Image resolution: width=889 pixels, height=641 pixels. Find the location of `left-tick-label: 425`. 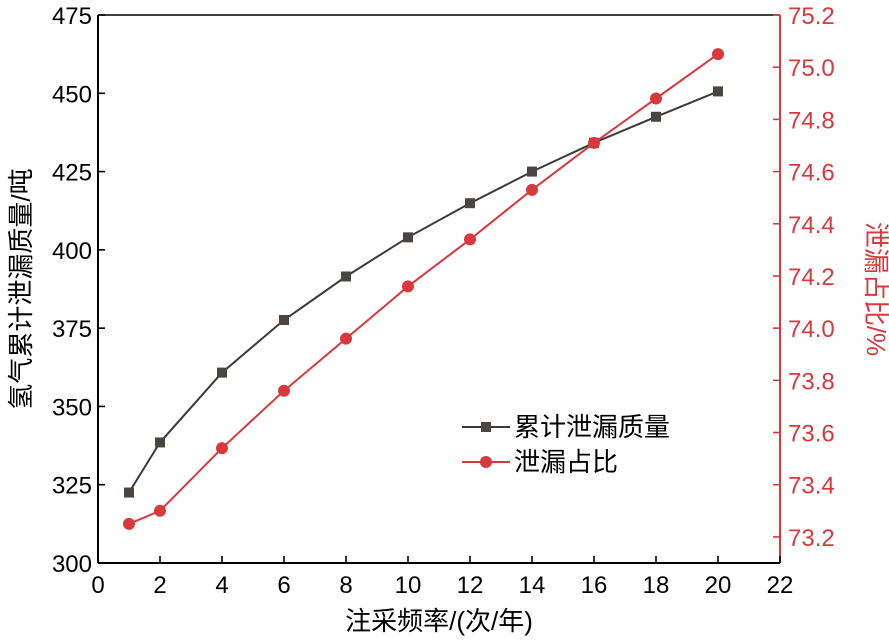

left-tick-label: 425 is located at coordinates (72, 173).